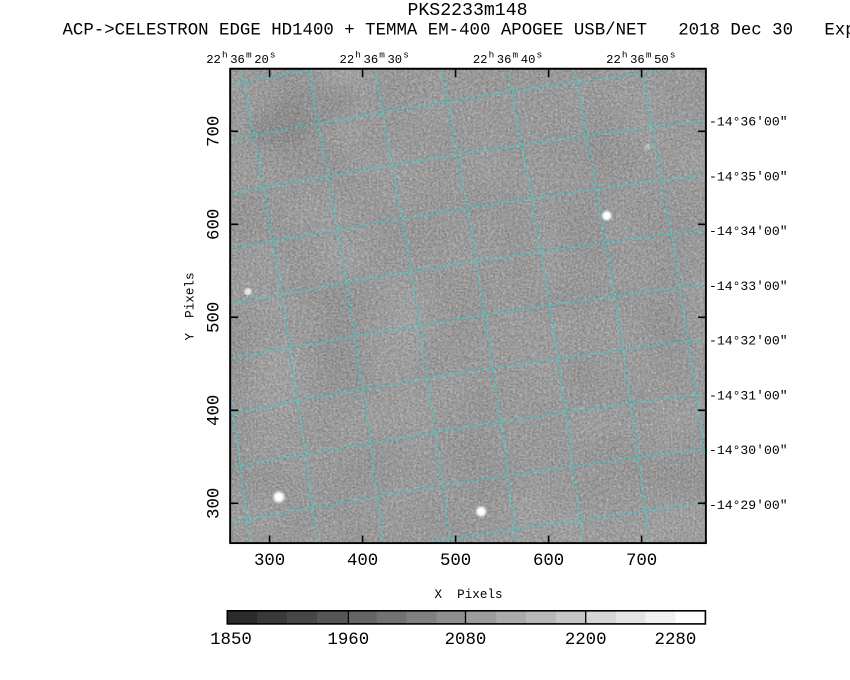 This screenshot has height=680, width=850. I want to click on svg-text: -14°35'00", so click(748, 176).